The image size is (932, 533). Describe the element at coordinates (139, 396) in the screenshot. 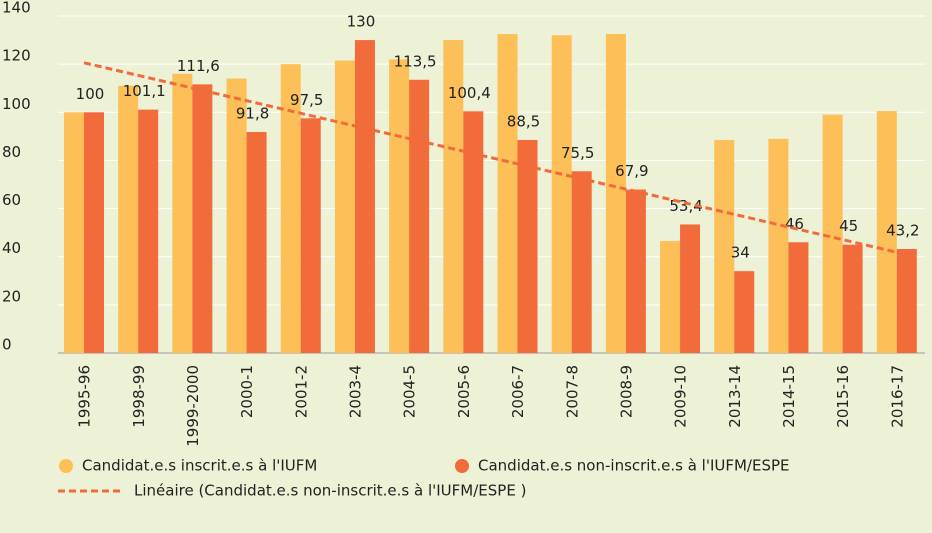

I see `x-tick-label: 1998-99` at that location.